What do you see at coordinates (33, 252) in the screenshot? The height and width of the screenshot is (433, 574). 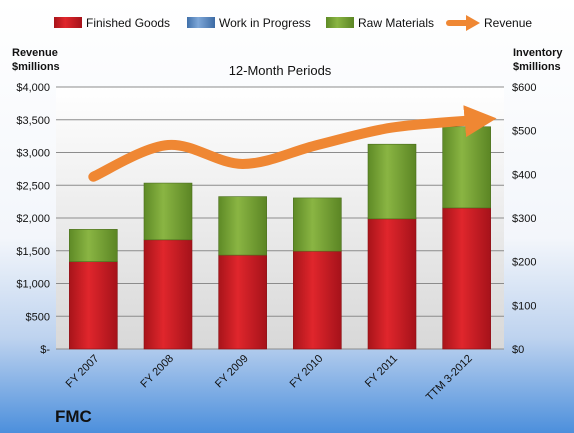 I see `left-tick-label: $1,500` at bounding box center [33, 252].